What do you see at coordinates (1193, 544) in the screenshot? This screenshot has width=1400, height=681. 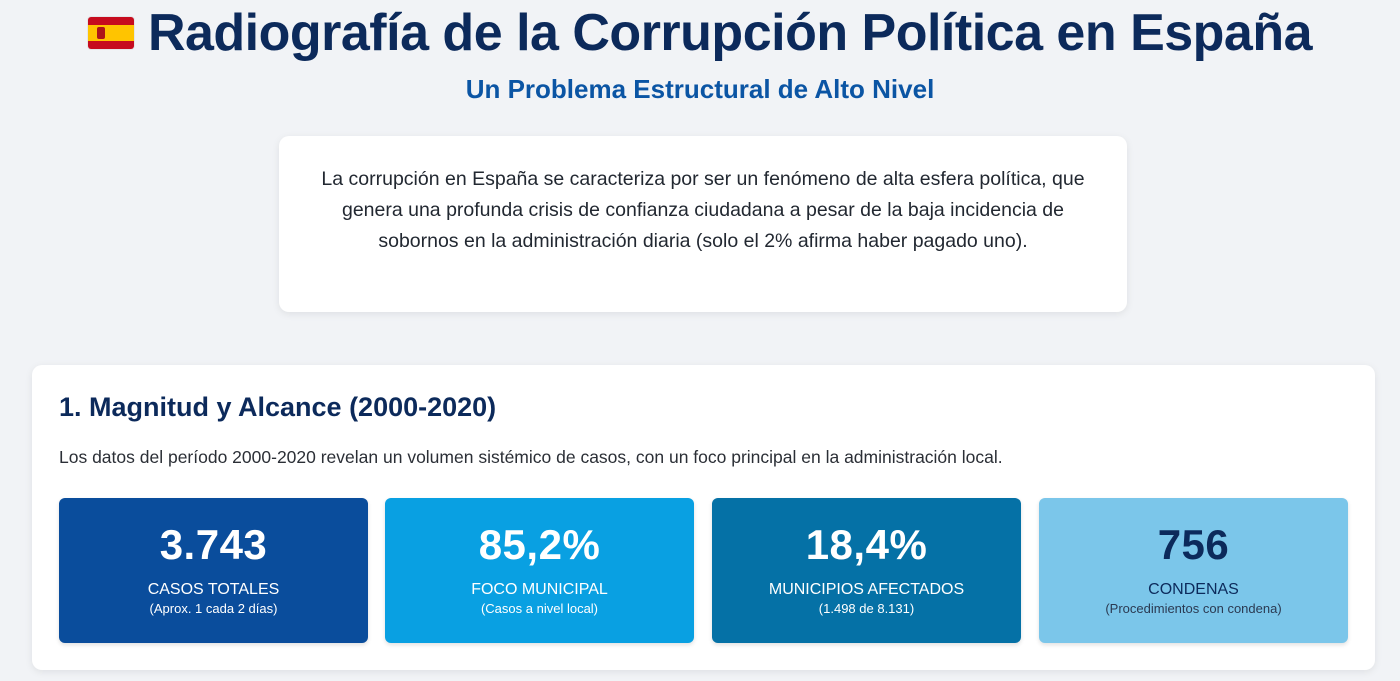 I see `stat-value: 756` at bounding box center [1193, 544].